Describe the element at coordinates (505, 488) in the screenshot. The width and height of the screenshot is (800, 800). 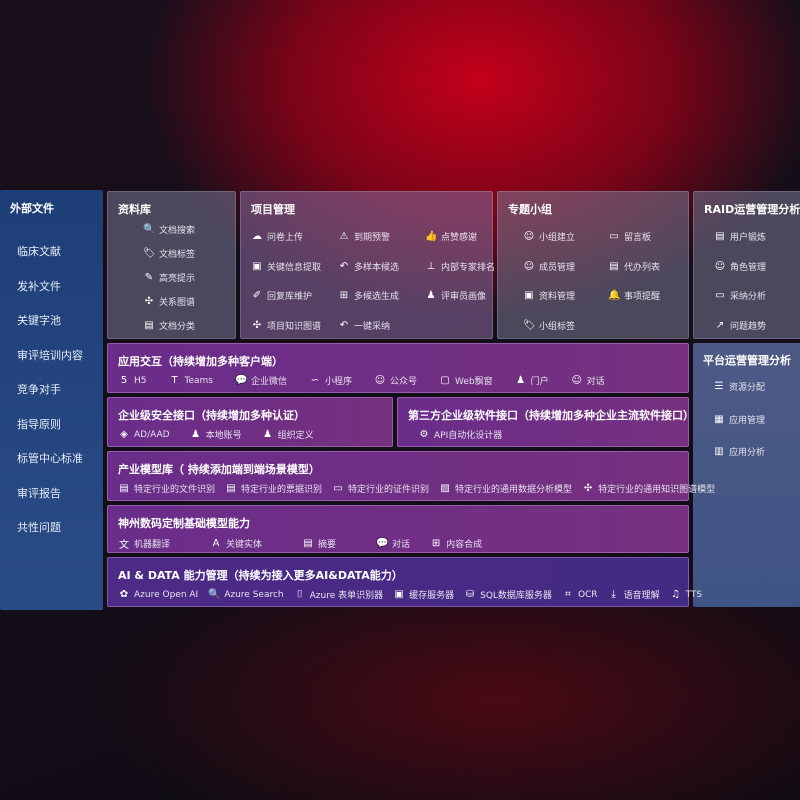
I see `feature-item: ▨ 特定行业的通用数据分析模型` at that location.